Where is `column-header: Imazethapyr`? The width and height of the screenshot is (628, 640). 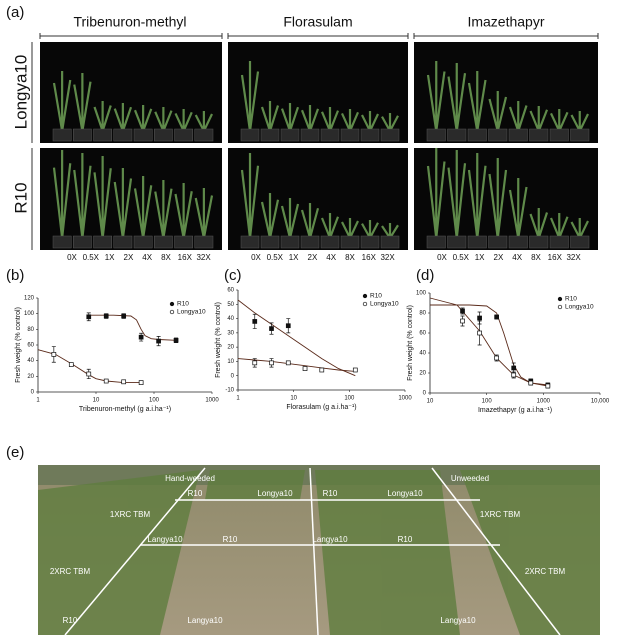 column-header: Imazethapyr is located at coordinates (505, 22).